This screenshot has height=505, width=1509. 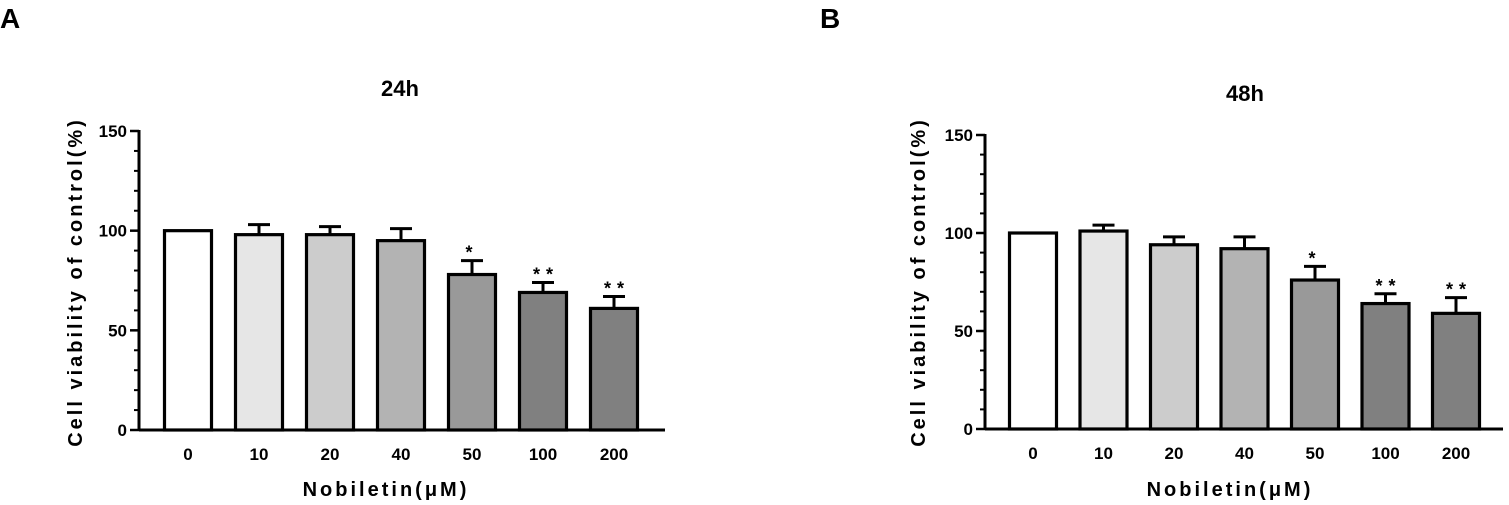 What do you see at coordinates (830, 18) in the screenshot?
I see `panel-letter-b: B` at bounding box center [830, 18].